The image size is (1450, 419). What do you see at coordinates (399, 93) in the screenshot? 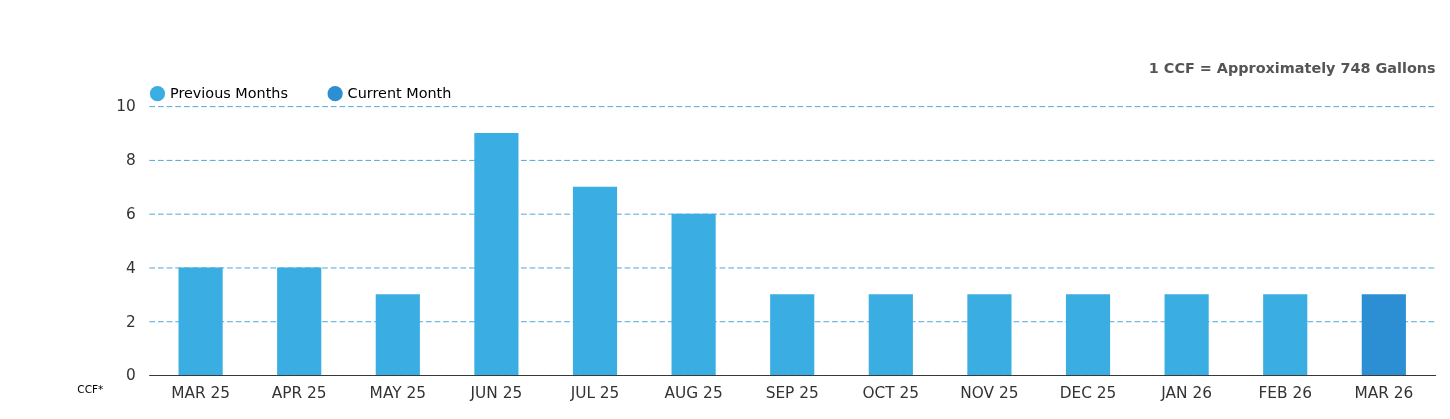
I see `legend-label: Current Month` at bounding box center [399, 93].